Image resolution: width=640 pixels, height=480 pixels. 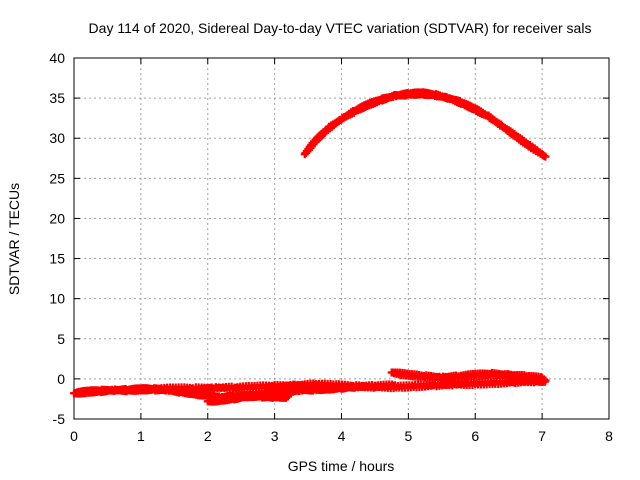 What do you see at coordinates (57, 259) in the screenshot?
I see `y-tick-label: 15` at bounding box center [57, 259].